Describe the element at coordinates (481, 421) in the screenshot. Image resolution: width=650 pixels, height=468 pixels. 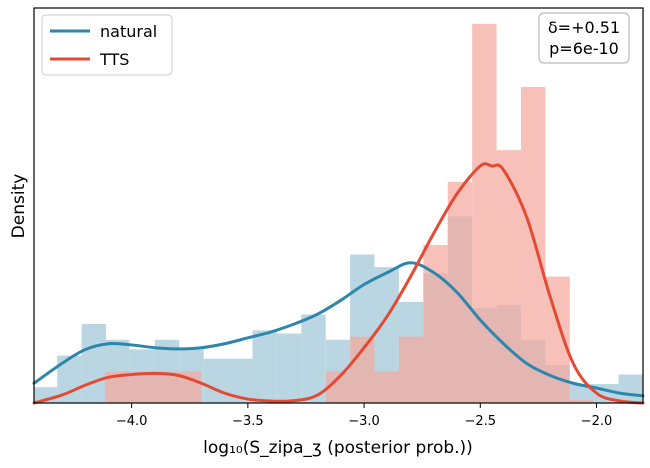
I see `x-tick-label: −2.5` at that location.